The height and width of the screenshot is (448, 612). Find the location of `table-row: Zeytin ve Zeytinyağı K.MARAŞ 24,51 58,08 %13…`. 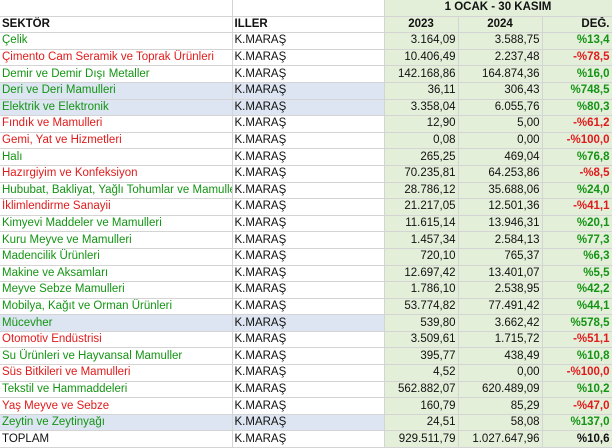

table-row: Zeytin ve Zeytinyağı K.MARAŞ 24,51 58,08 %13… is located at coordinates (306, 423).